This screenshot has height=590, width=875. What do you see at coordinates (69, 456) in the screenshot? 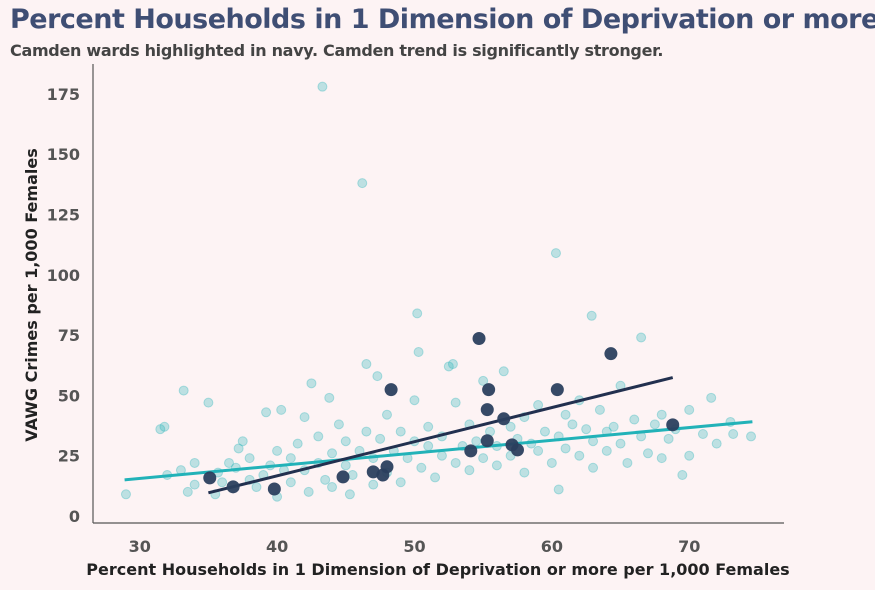
I see `y-tick-label: 25` at bounding box center [69, 456].